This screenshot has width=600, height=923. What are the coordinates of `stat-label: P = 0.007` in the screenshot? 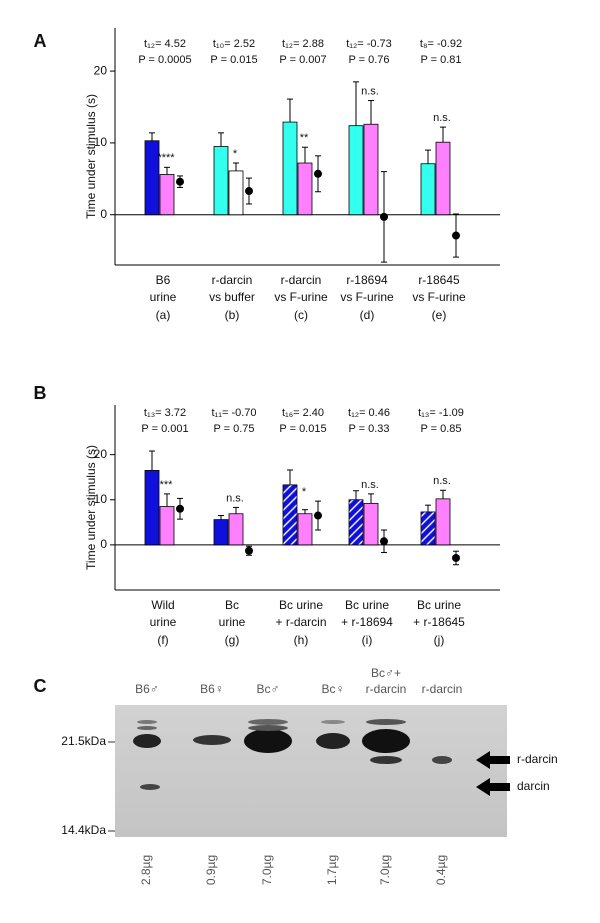 It's located at (302, 60).